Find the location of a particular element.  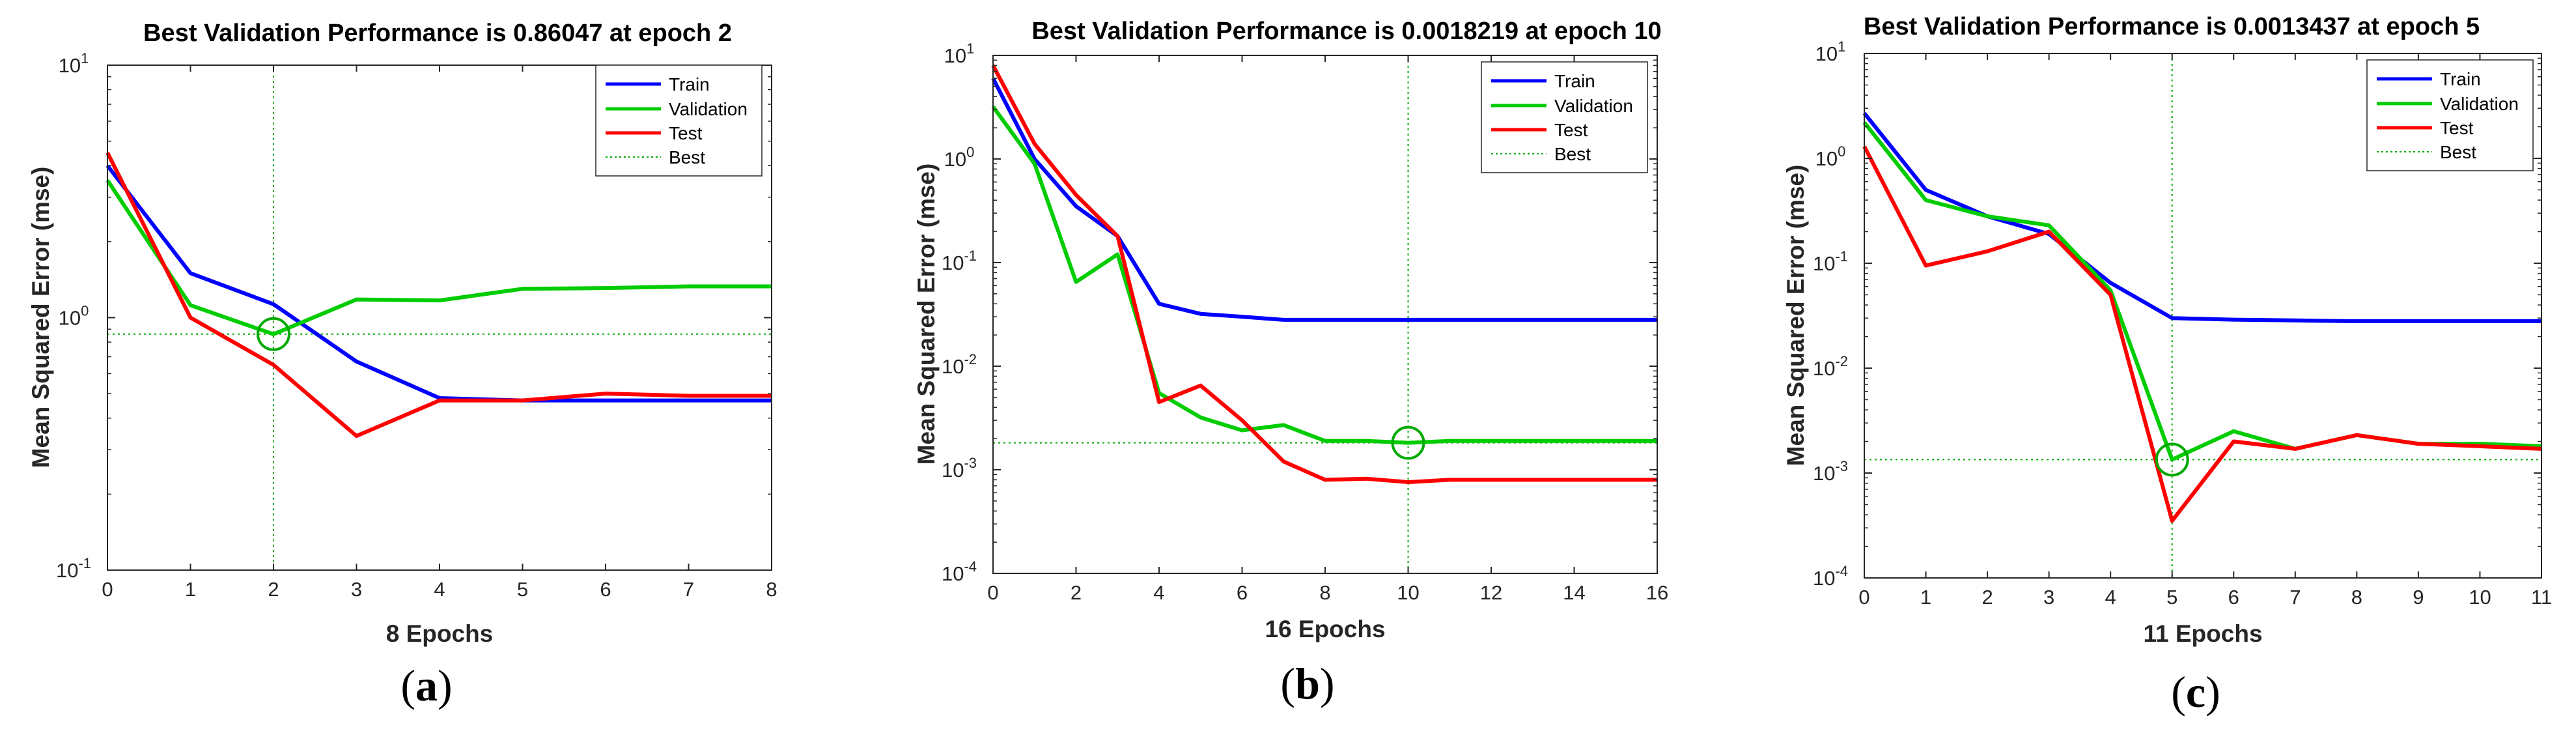

legend-box is located at coordinates (2450, 115).